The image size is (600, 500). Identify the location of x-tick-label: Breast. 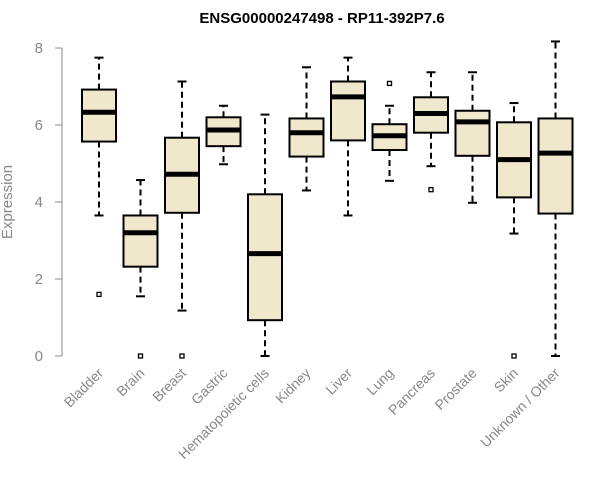
(169, 385).